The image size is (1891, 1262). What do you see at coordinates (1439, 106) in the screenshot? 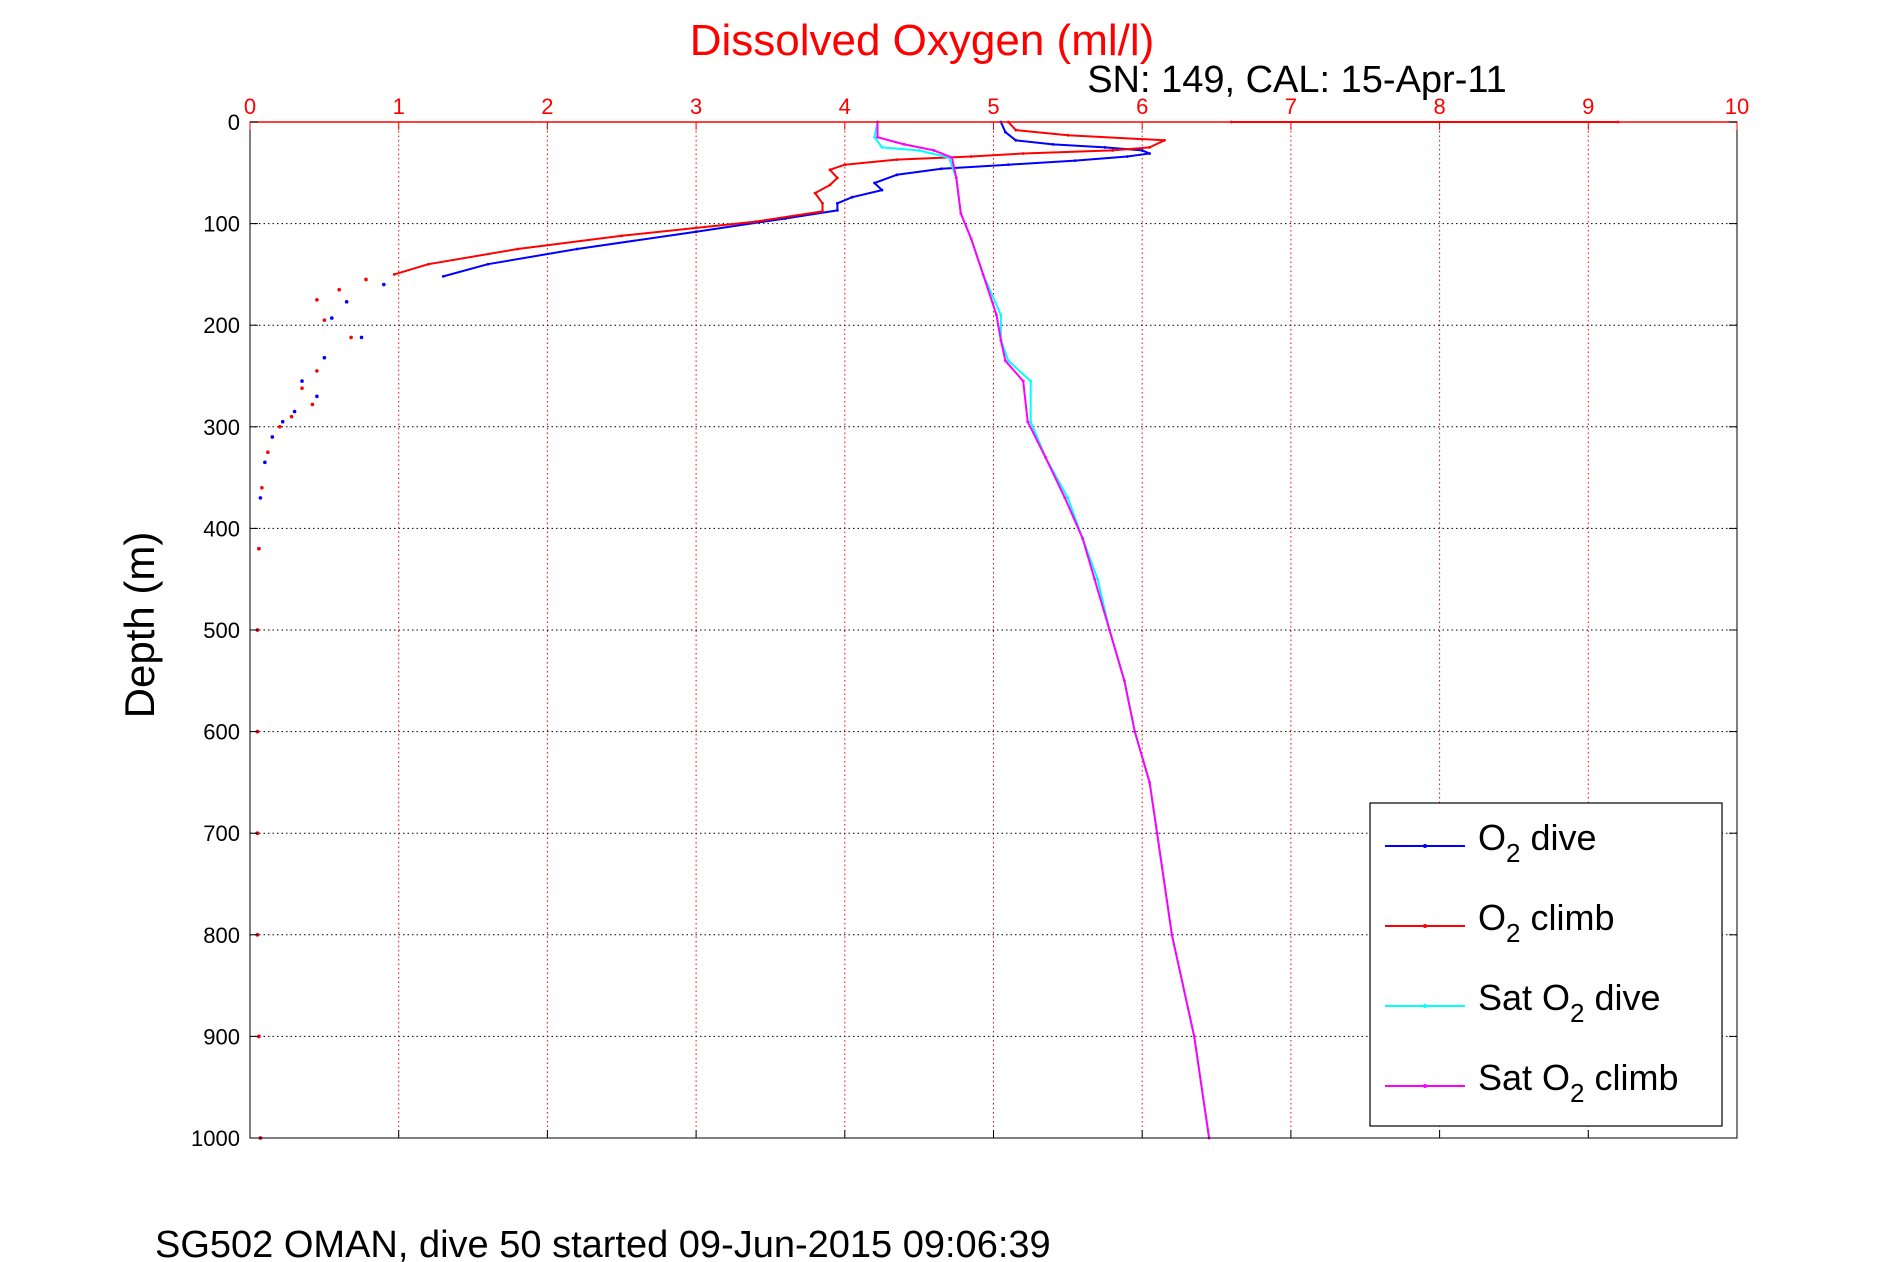
I see `x-tick-label: 8` at bounding box center [1439, 106].